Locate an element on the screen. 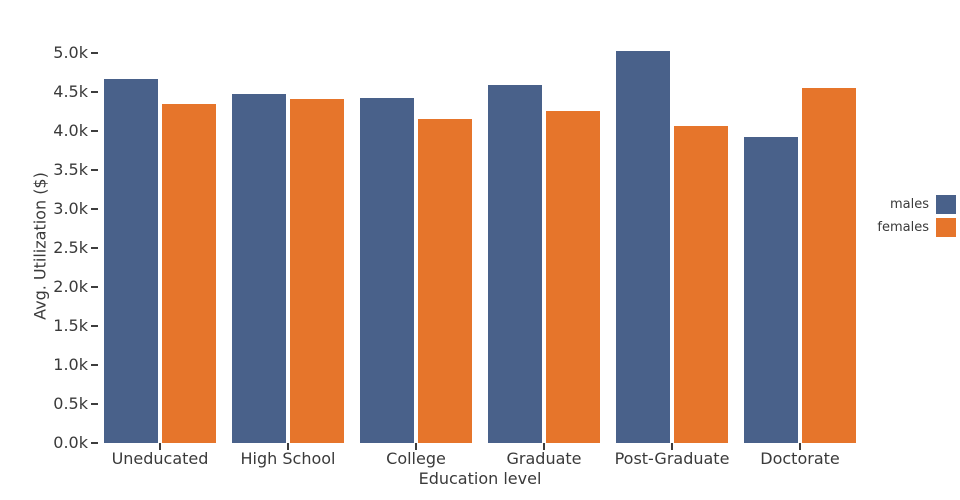  y-tick-label-3.0k: 3.0k is located at coordinates (70, 208).